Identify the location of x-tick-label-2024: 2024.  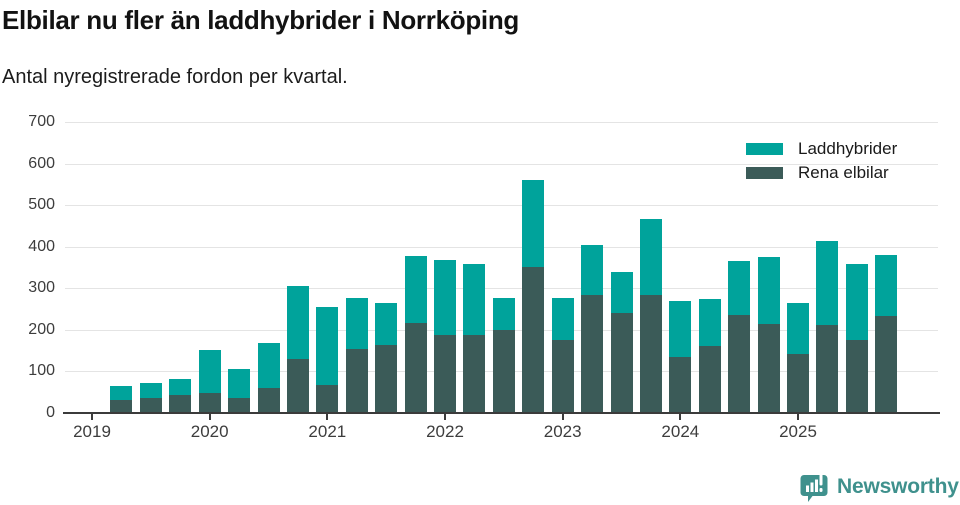
(680, 431).